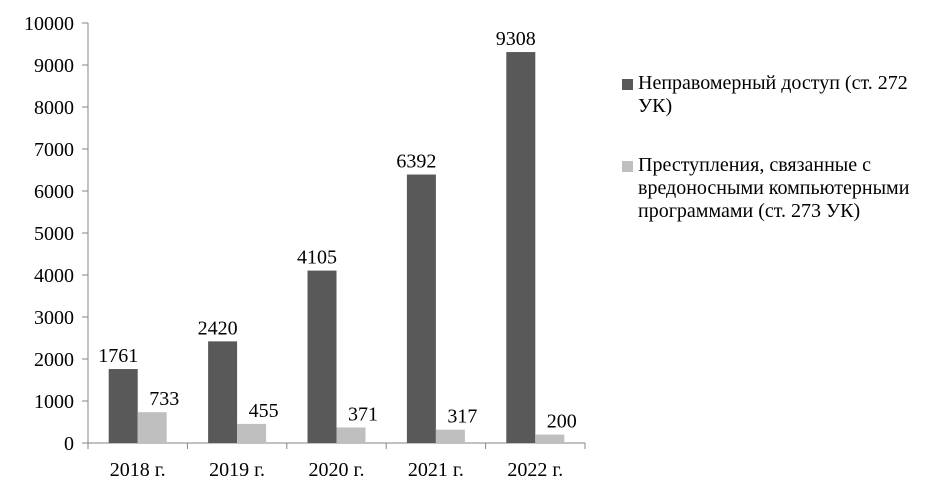 This screenshot has height=489, width=927. Describe the element at coordinates (49, 24) in the screenshot. I see `y-tick-label: 10000` at that location.